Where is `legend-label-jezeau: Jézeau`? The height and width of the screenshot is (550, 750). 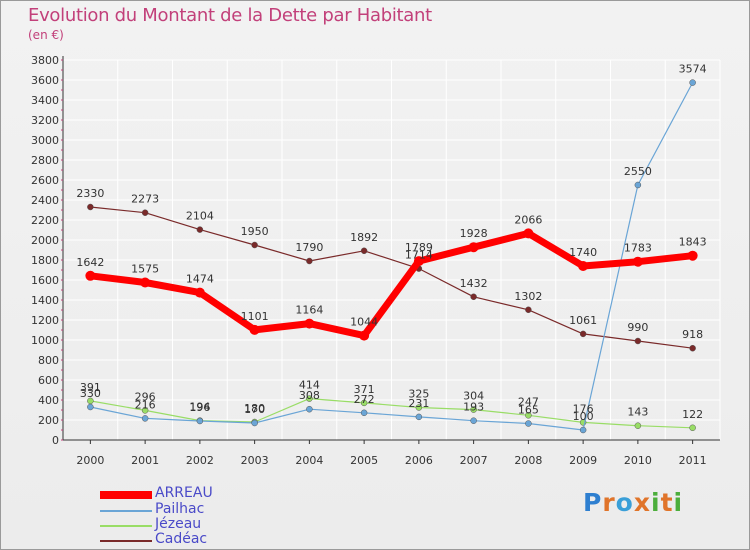 legend-label-jezeau: Jézeau is located at coordinates (178, 524).